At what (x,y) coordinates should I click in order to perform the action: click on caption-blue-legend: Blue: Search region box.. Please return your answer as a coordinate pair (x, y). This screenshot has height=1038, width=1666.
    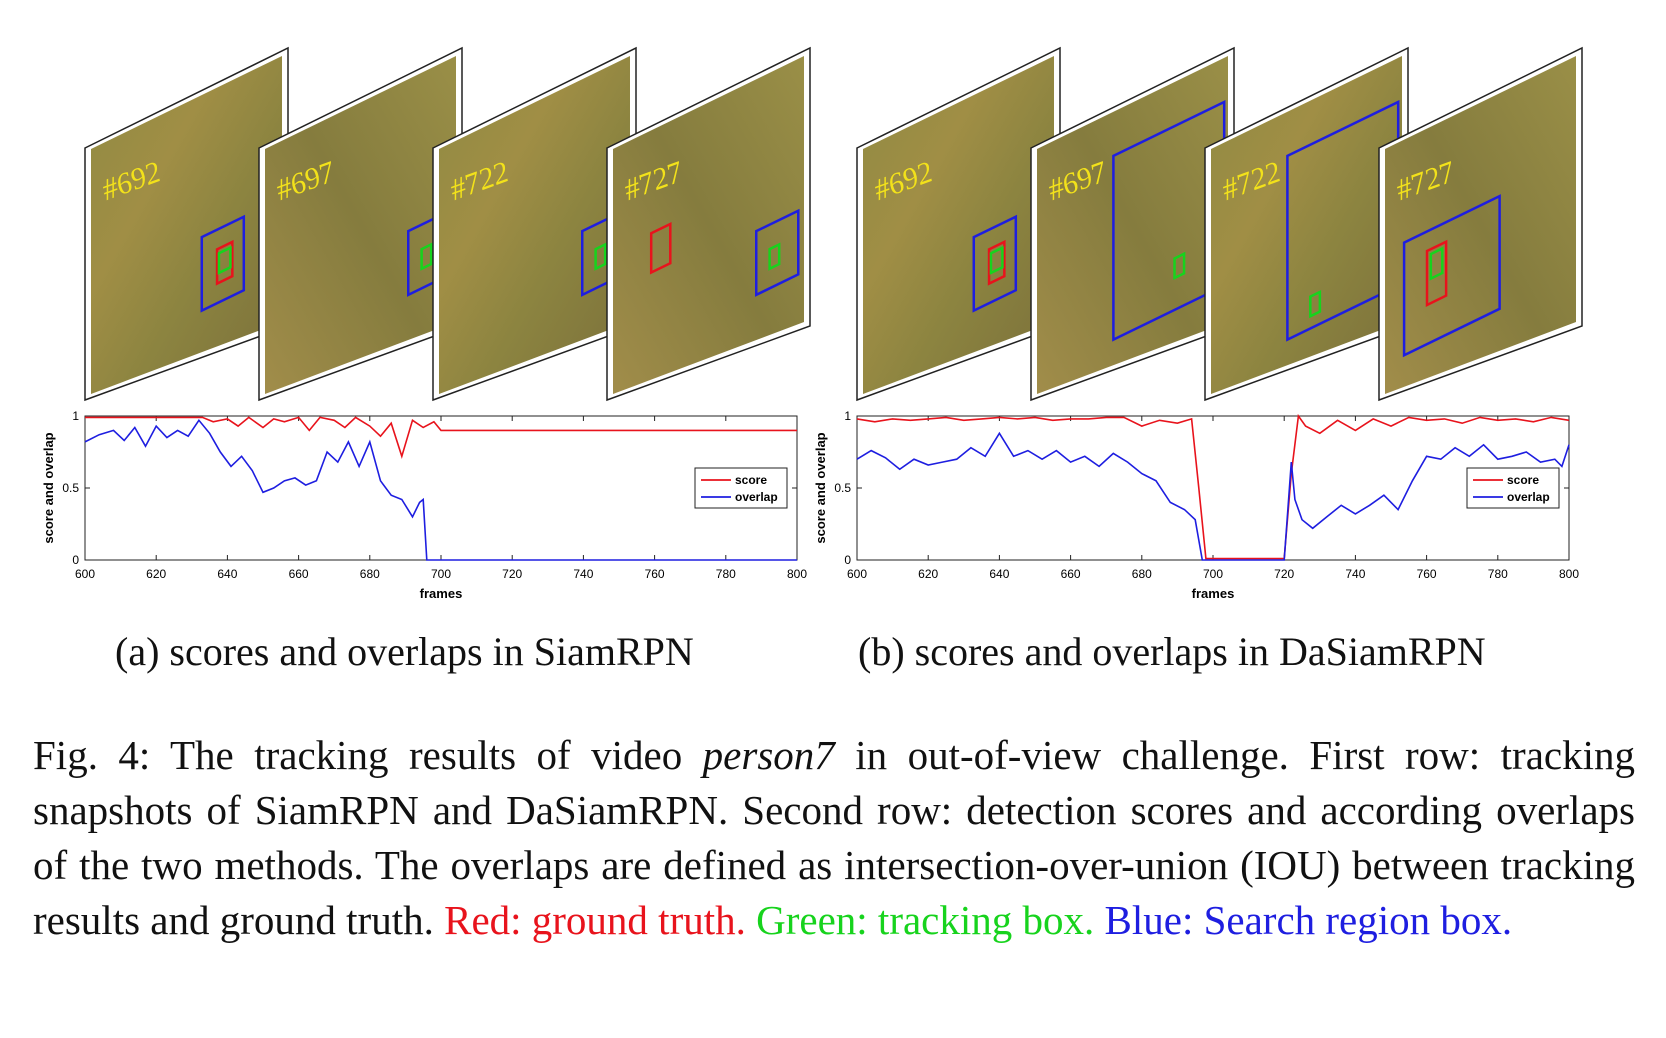
    Looking at the image, I should click on (1303, 920).